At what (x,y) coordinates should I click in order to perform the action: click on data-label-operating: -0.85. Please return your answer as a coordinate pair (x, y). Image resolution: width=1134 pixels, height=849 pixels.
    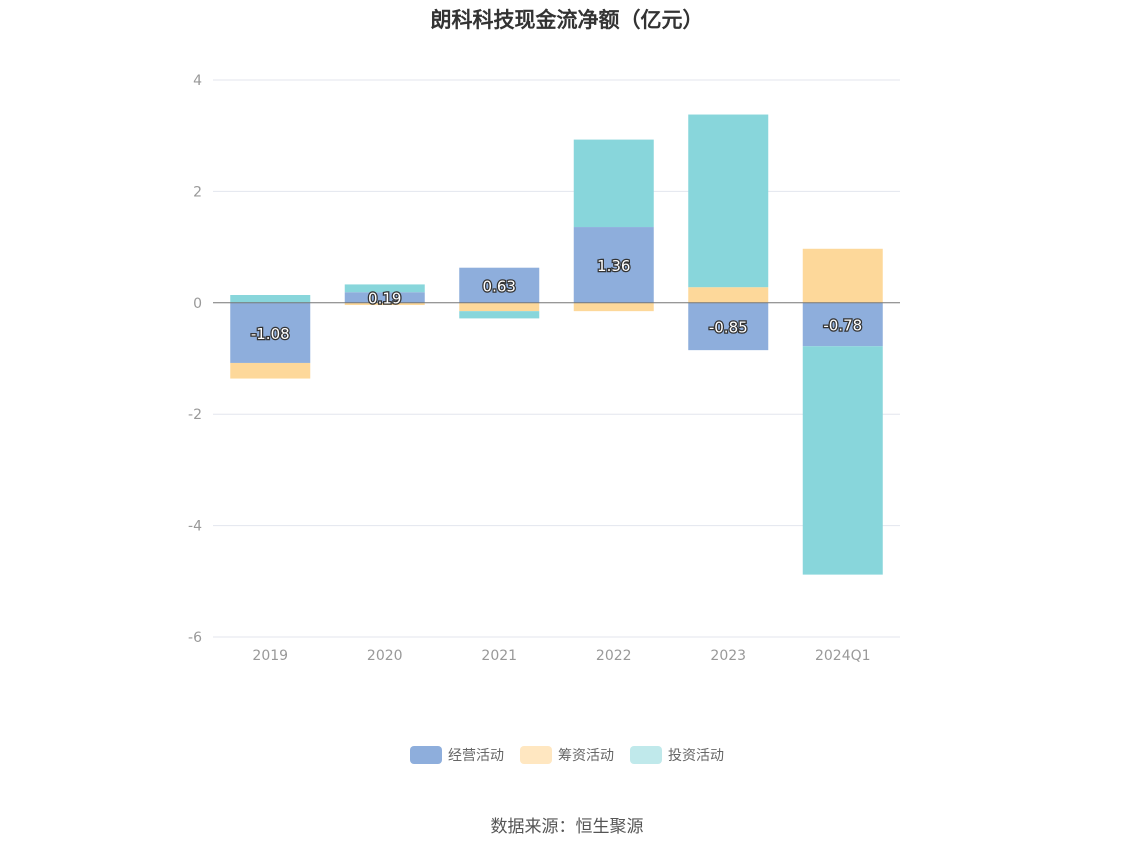
    Looking at the image, I should click on (728, 327).